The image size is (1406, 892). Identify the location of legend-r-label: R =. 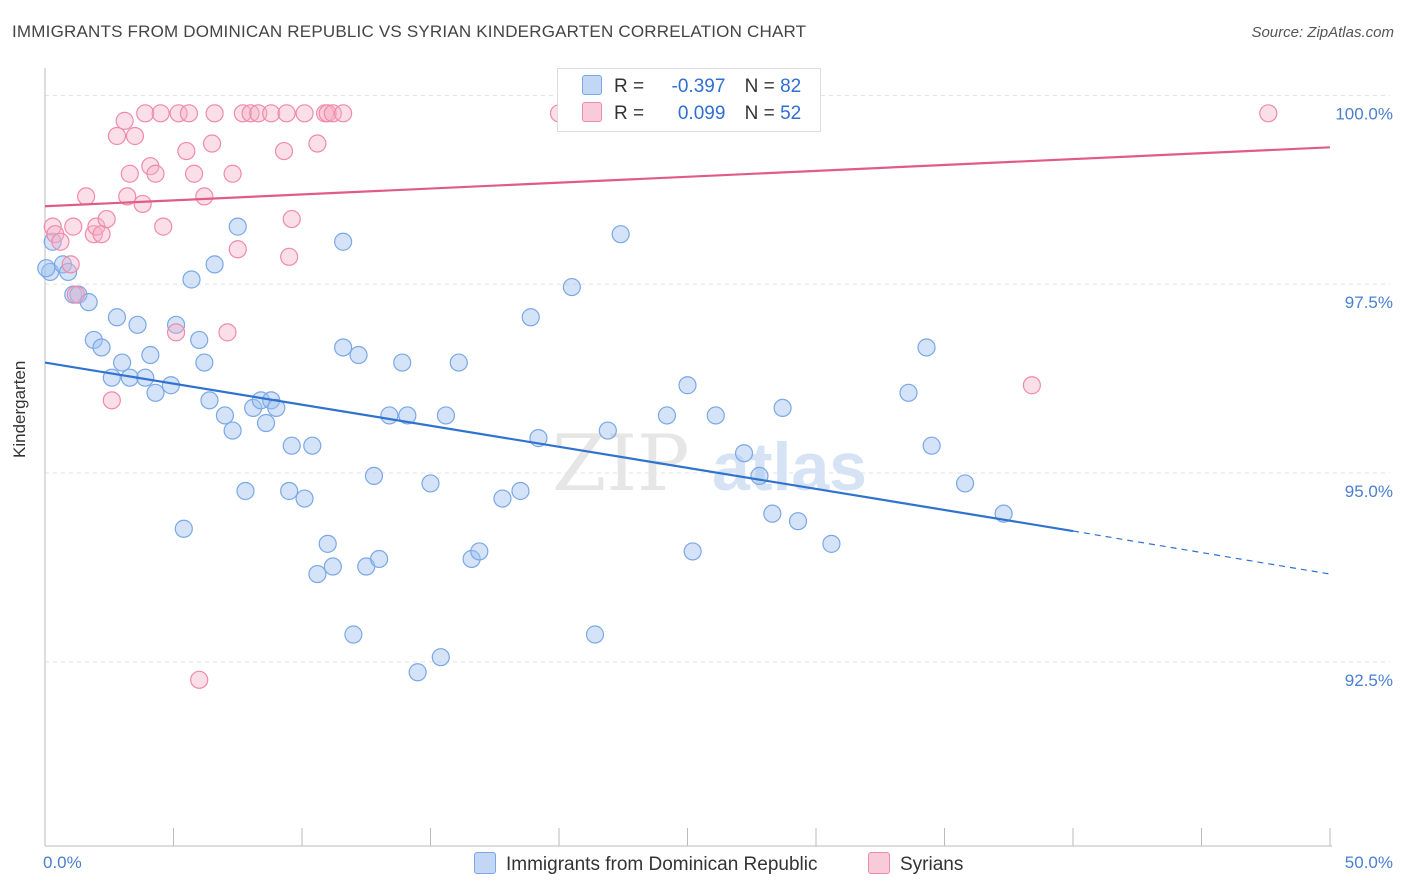
(629, 86).